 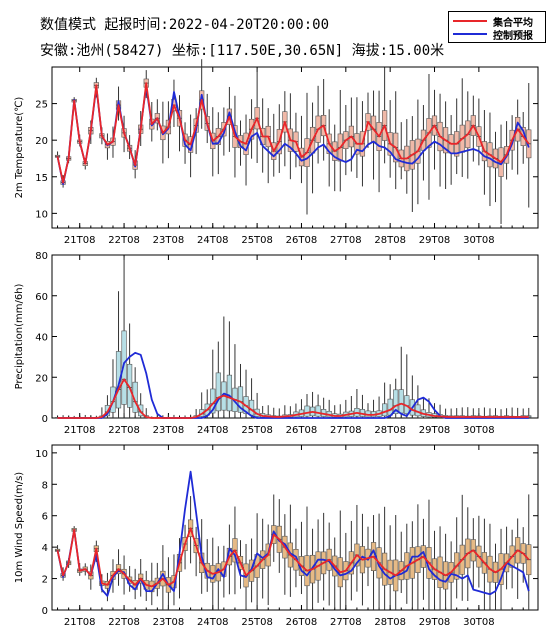 I want to click on legend: 集合平均 控制预报, so click(x=497, y=27).